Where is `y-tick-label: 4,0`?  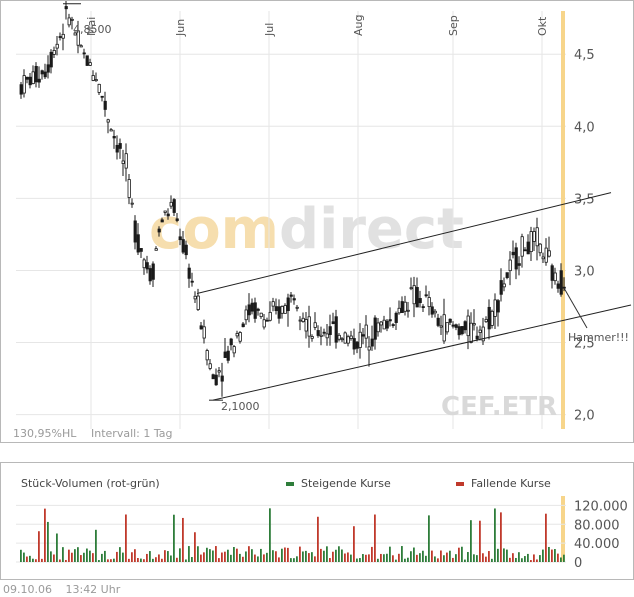 y-tick-label: 4,0 is located at coordinates (584, 127).